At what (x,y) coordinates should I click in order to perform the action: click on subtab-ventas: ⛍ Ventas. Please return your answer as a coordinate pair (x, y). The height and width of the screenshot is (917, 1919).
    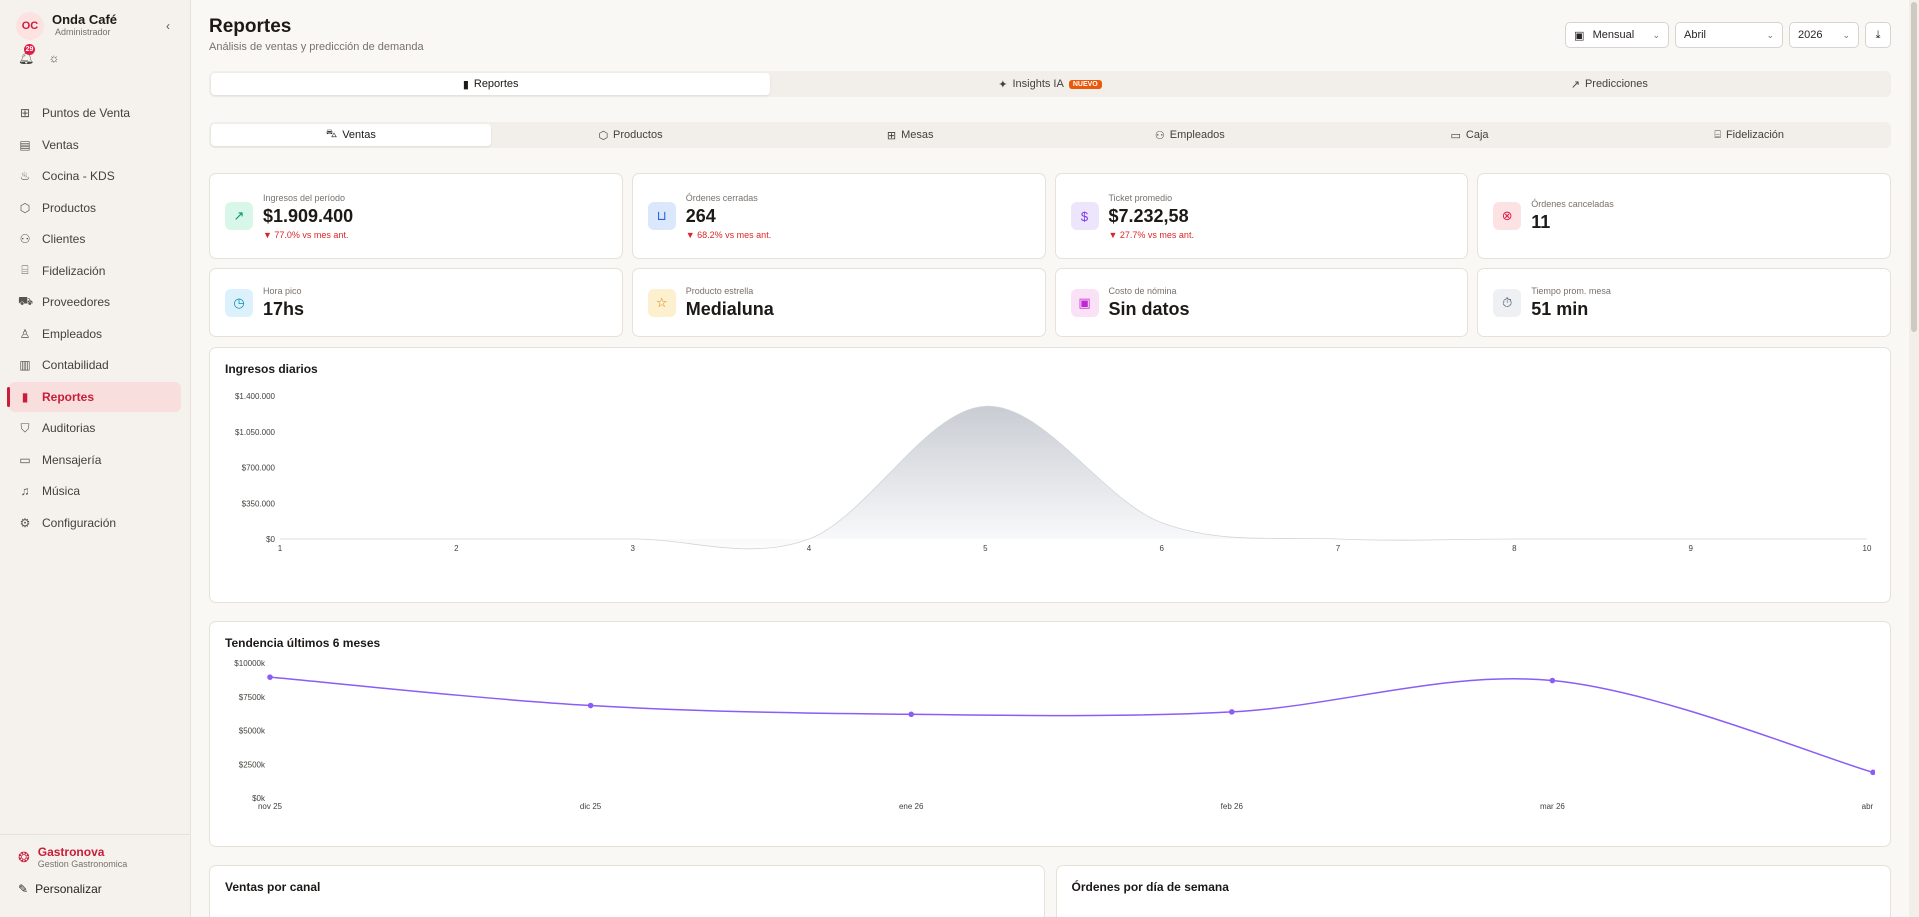
    Looking at the image, I should click on (351, 135).